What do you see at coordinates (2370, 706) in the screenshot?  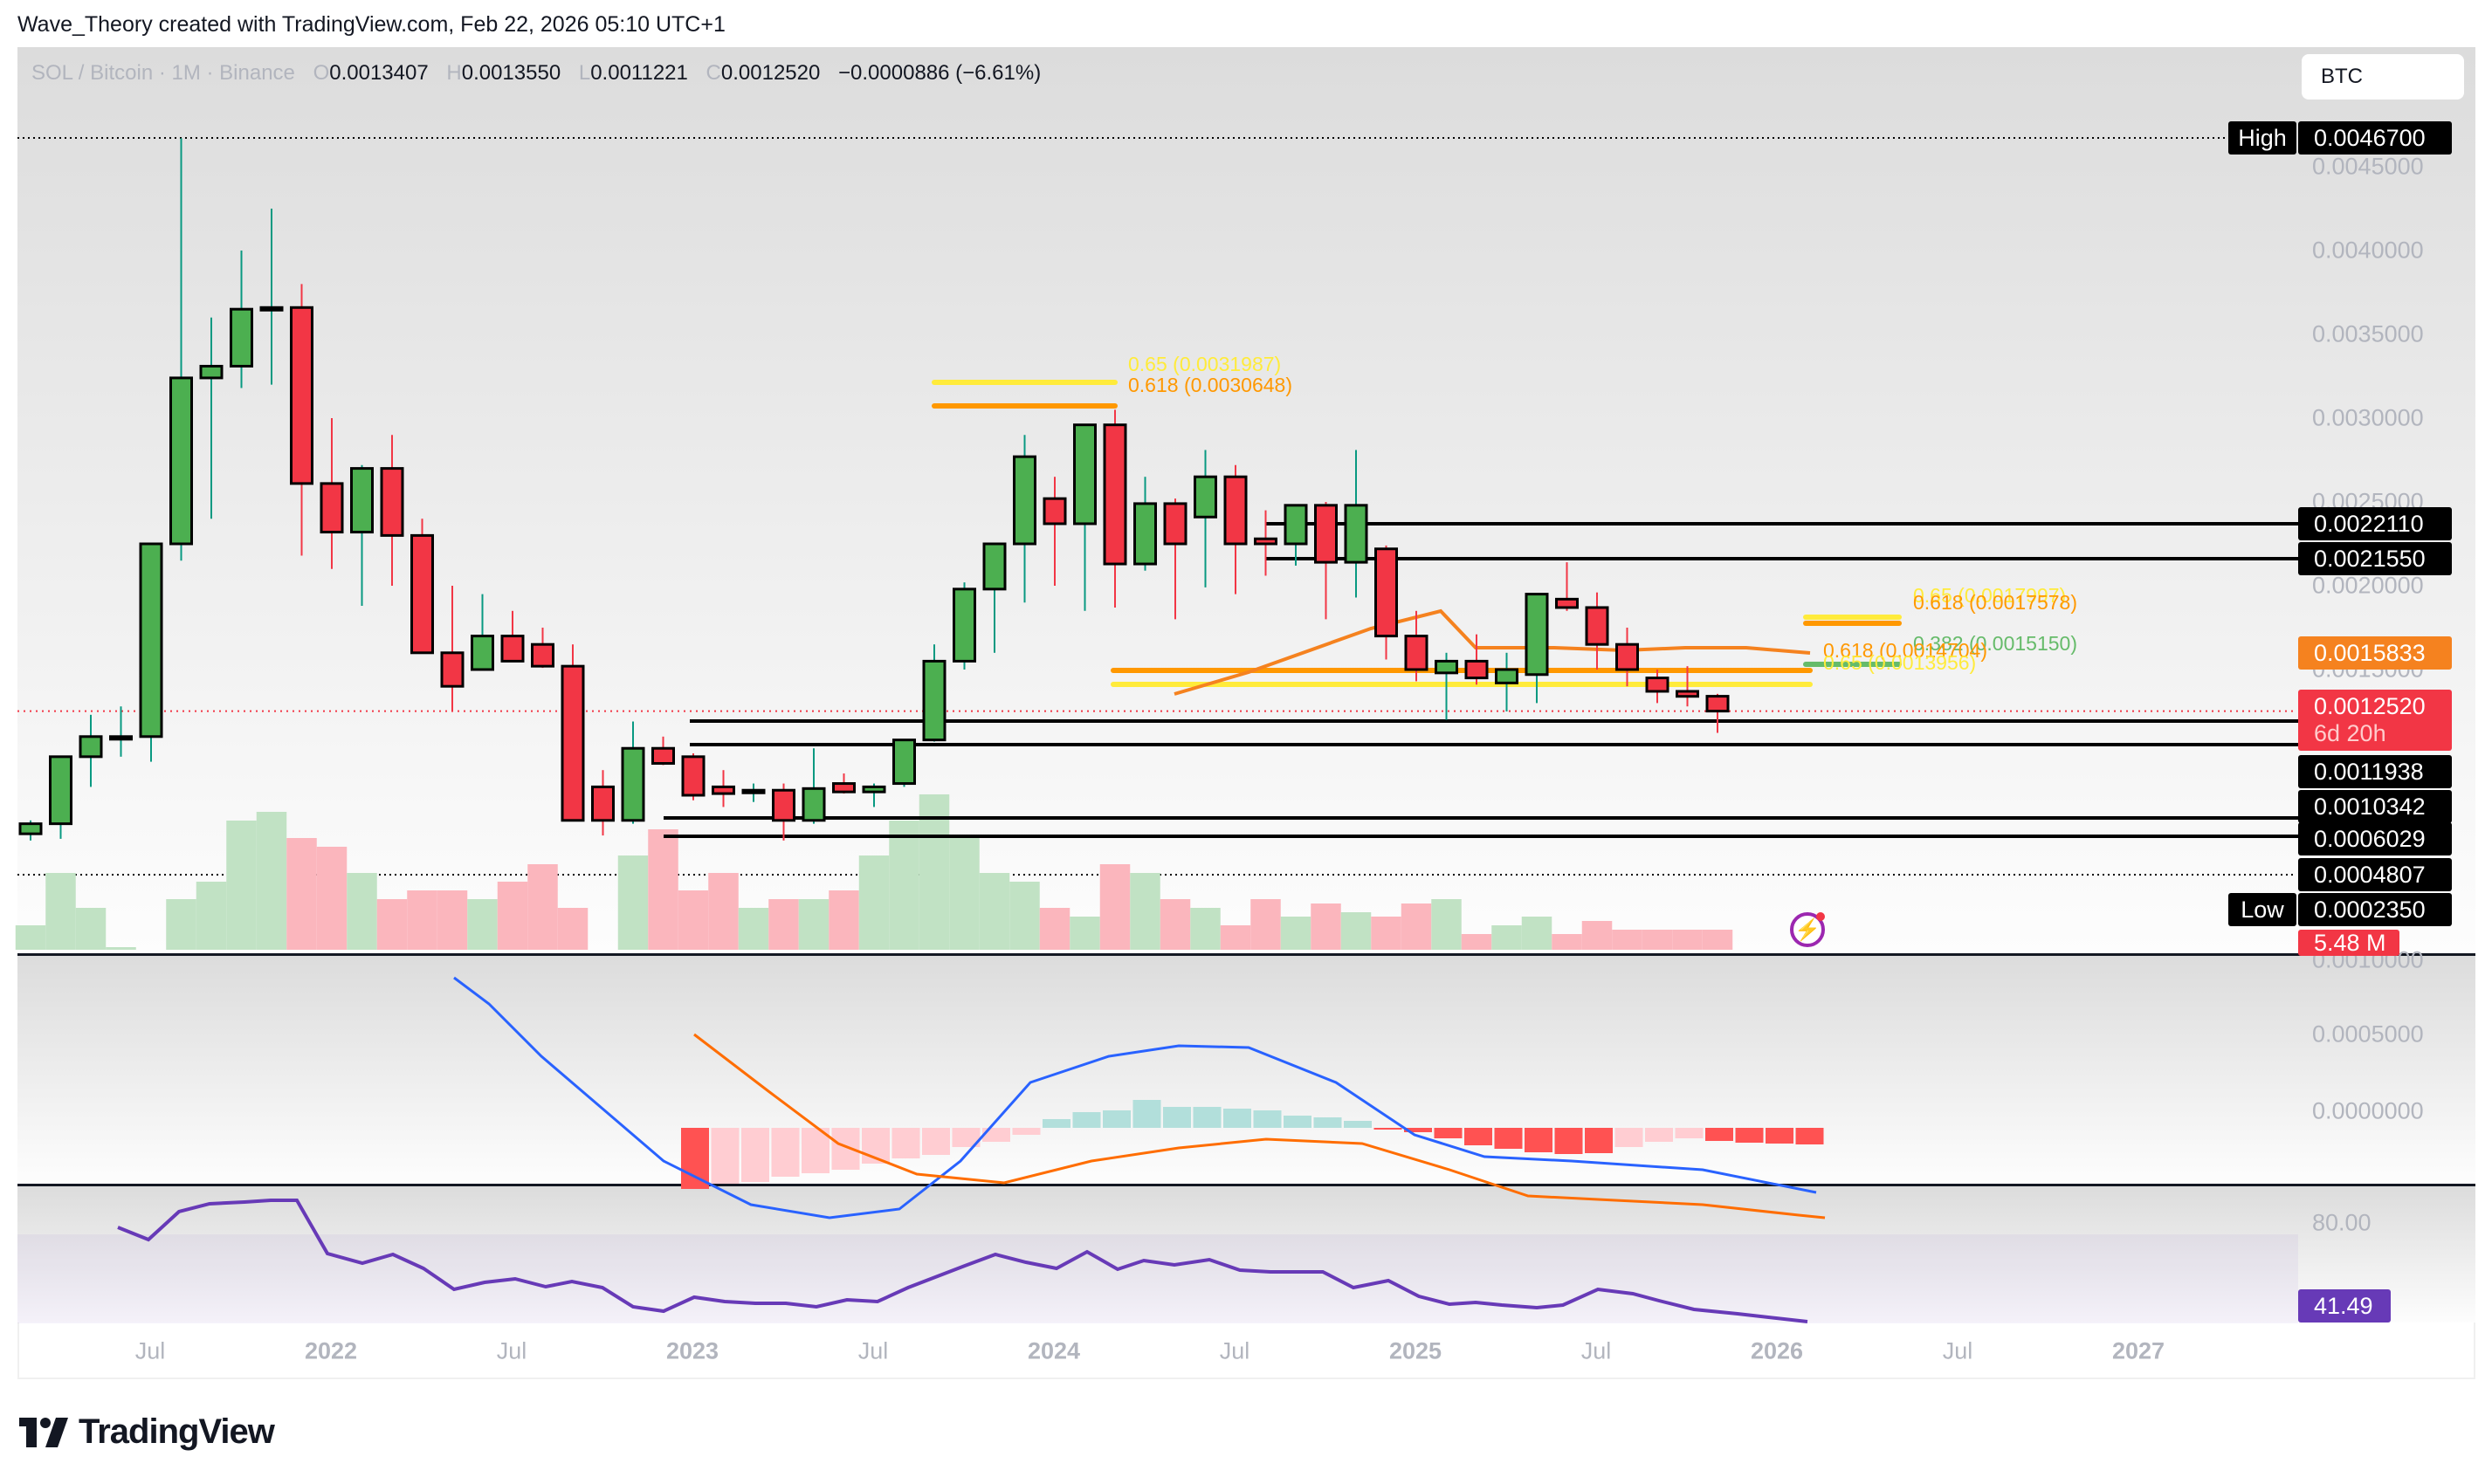 I see `last-price-value: 0.0012520` at bounding box center [2370, 706].